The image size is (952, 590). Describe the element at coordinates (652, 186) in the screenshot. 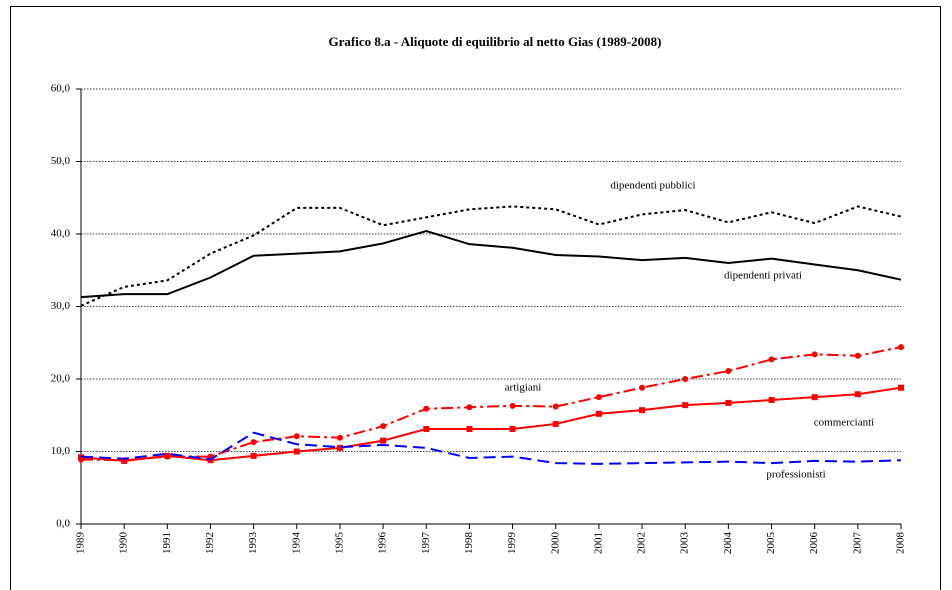

I see `series-label: dipendenti pubblici` at that location.